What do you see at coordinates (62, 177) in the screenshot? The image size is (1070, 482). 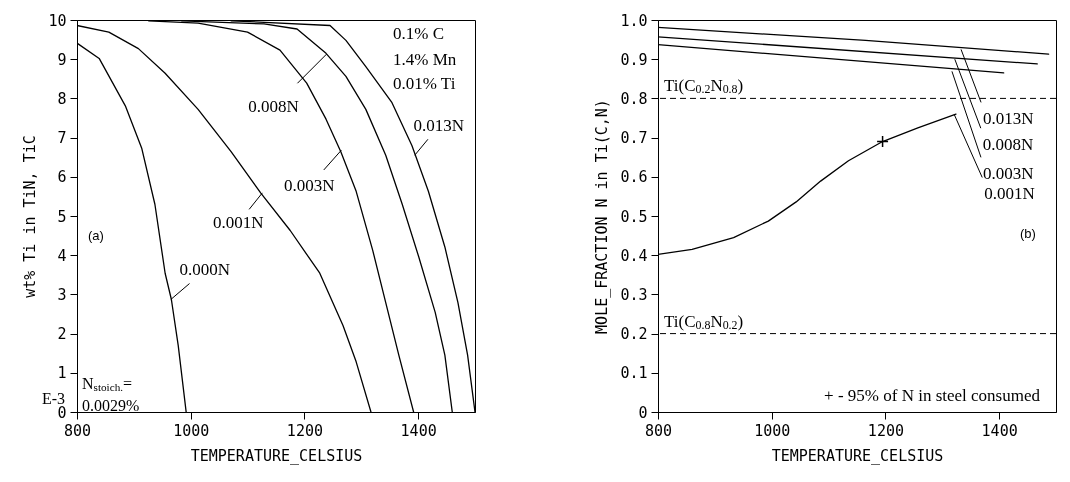 I see `y-tick-label: 6` at bounding box center [62, 177].